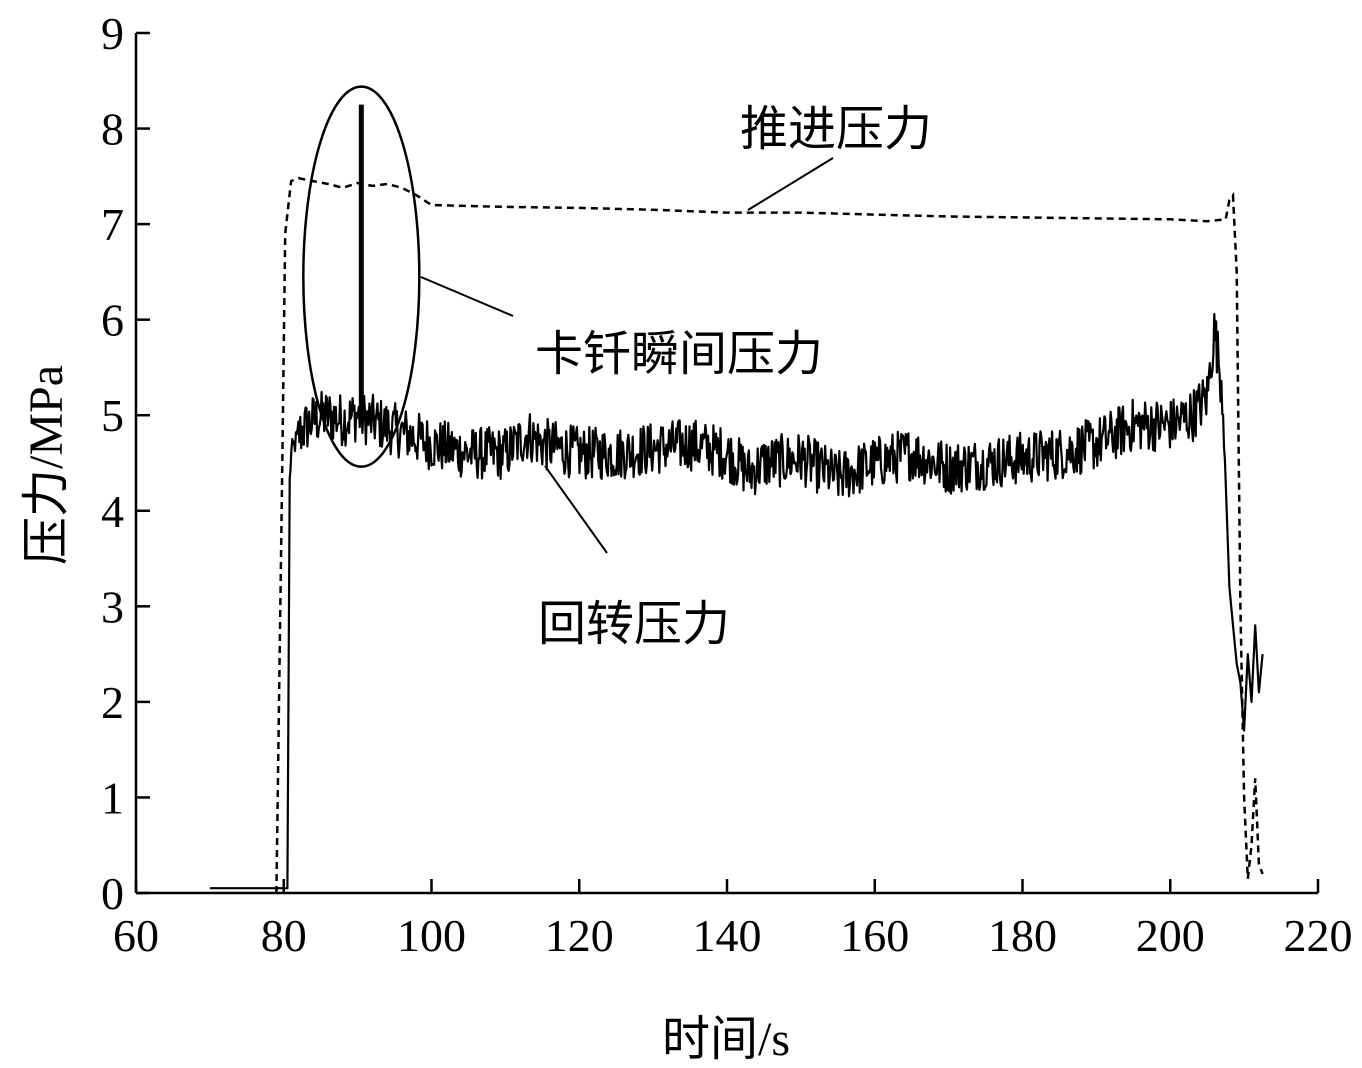  What do you see at coordinates (874, 935) in the screenshot?
I see `x-tick-label: 160` at bounding box center [874, 935].